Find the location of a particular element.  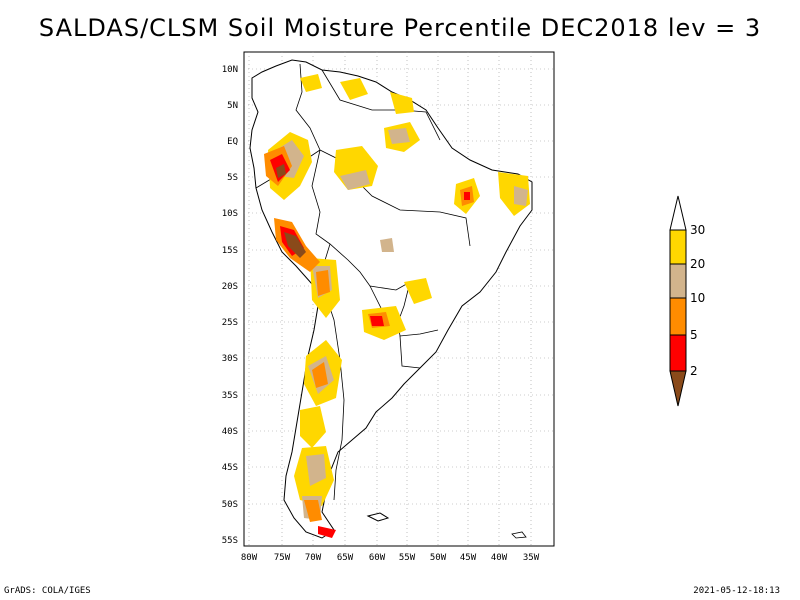

lon-label: 80W is located at coordinates (249, 558).